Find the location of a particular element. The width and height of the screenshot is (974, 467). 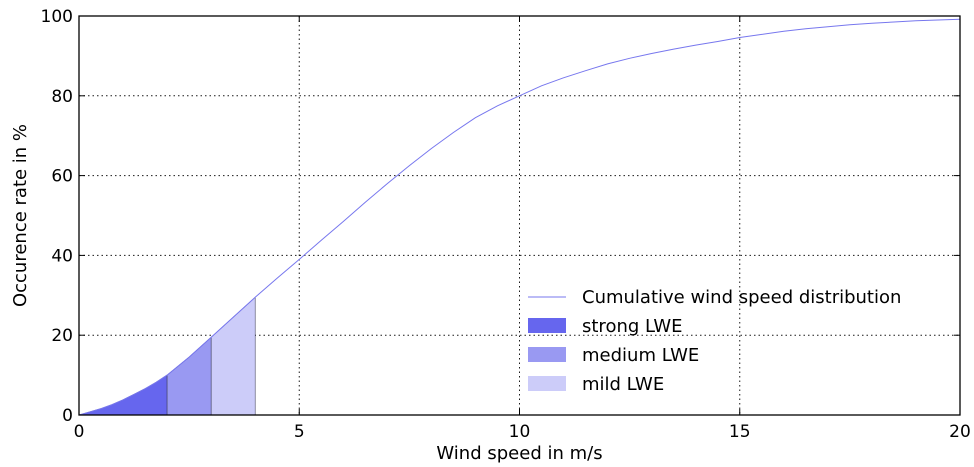

x-tick-label: 5 is located at coordinates (299, 432).